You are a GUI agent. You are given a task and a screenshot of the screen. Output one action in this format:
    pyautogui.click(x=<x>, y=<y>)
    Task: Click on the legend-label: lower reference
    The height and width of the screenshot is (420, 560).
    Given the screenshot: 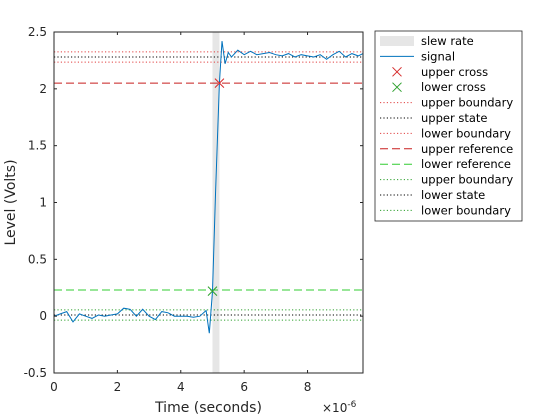 What is the action you would take?
    pyautogui.click(x=466, y=164)
    